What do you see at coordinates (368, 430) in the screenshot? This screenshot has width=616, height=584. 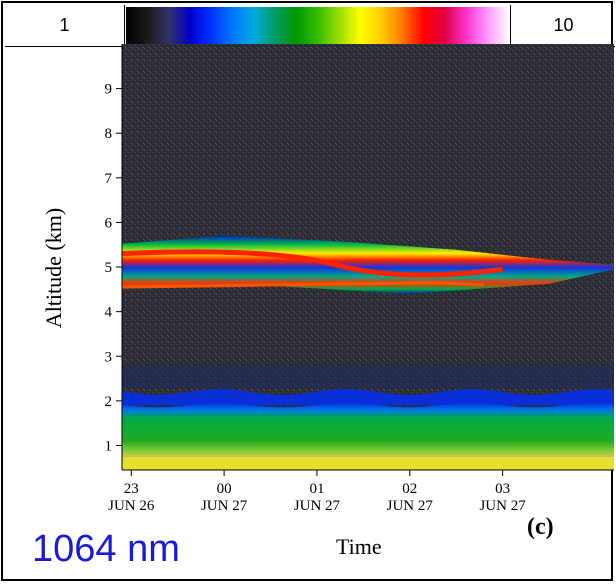 I see `boundary-layer-band` at bounding box center [368, 430].